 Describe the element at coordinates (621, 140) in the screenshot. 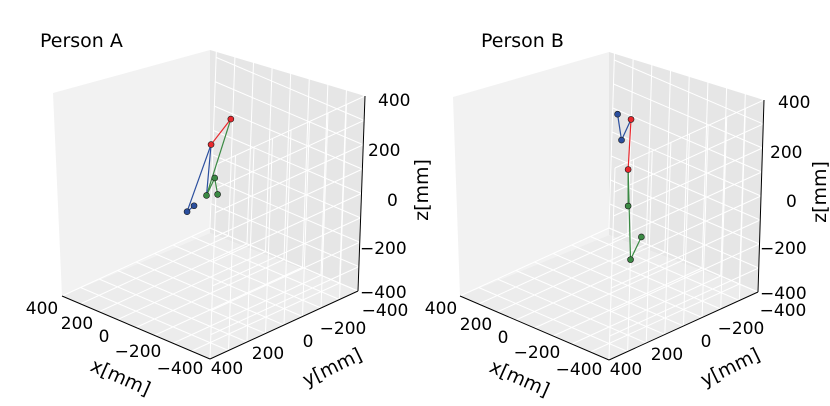

I see `joint-l-elbow` at that location.